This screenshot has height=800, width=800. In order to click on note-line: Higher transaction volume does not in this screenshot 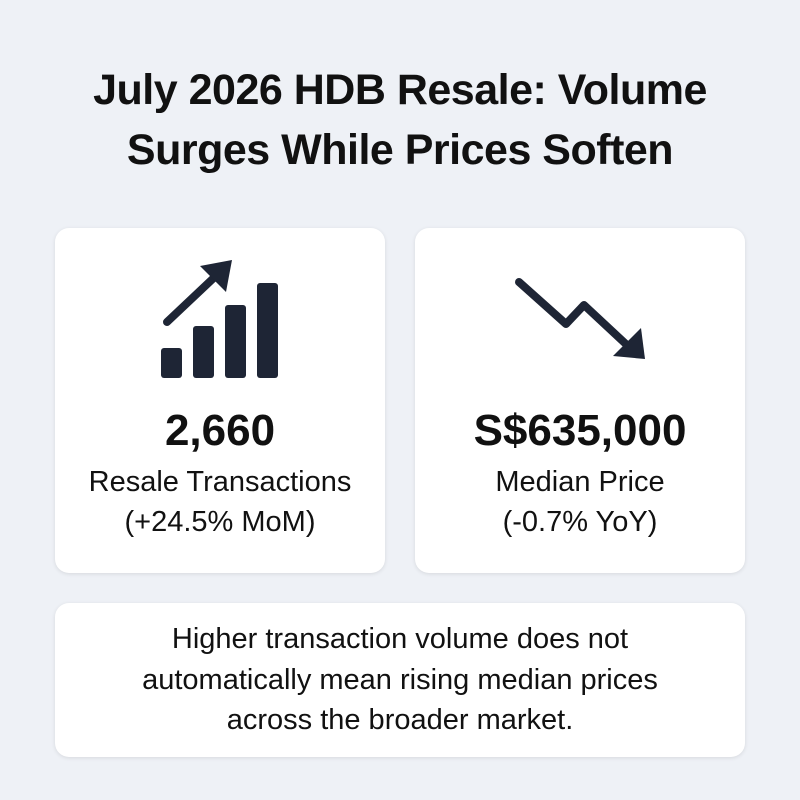, I will do `click(400, 639)`.